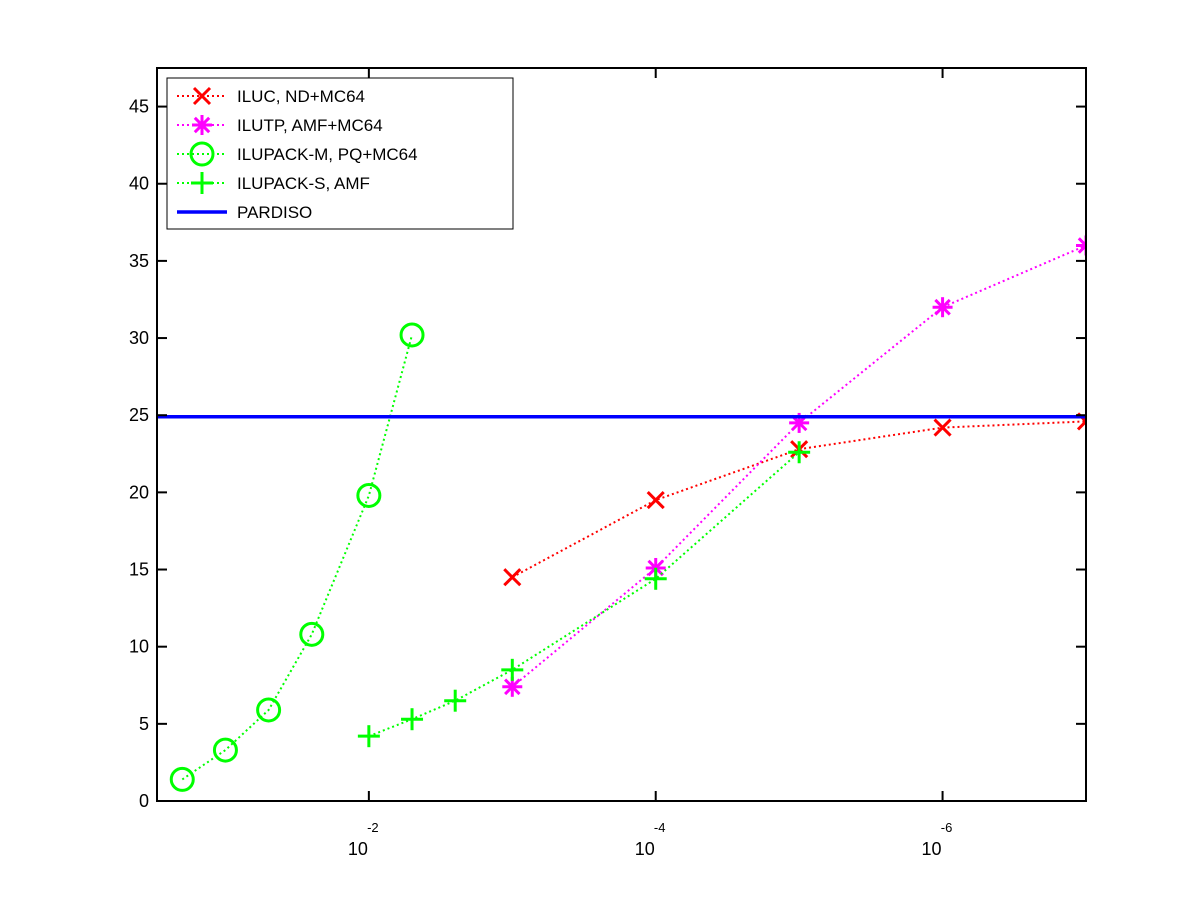 Image resolution: width=1200 pixels, height=900 pixels. What do you see at coordinates (301, 96) in the screenshot?
I see `legend-label: ILUC, ND+MC64` at bounding box center [301, 96].